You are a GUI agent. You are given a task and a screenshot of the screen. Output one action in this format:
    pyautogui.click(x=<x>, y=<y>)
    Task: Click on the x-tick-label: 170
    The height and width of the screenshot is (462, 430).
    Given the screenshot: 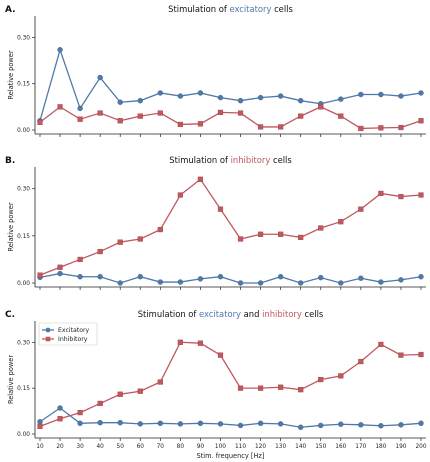 What is the action you would take?
    pyautogui.click(x=360, y=447)
    